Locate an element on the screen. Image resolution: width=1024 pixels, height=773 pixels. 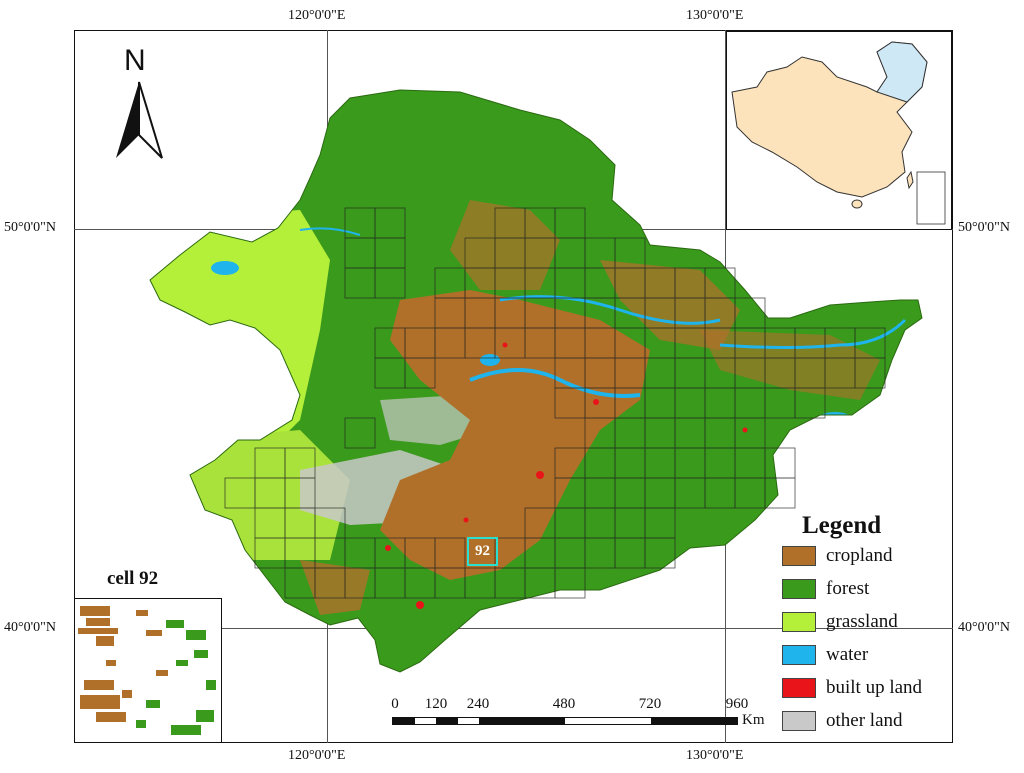
legend-label: cropland is located at coordinates (859, 555).